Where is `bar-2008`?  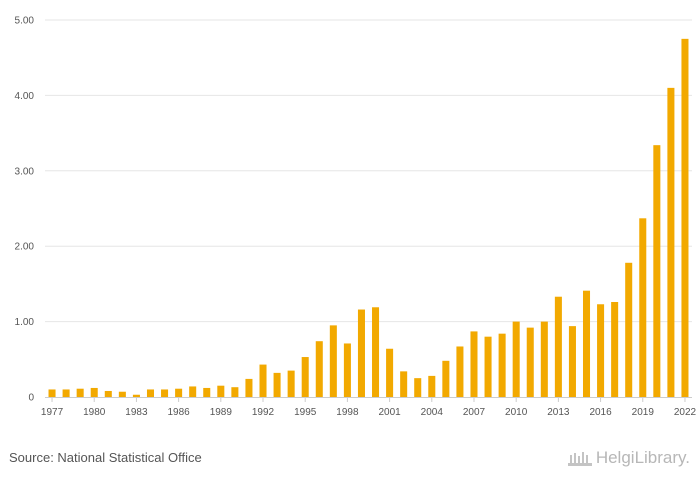
bar-2008 is located at coordinates (488, 366).